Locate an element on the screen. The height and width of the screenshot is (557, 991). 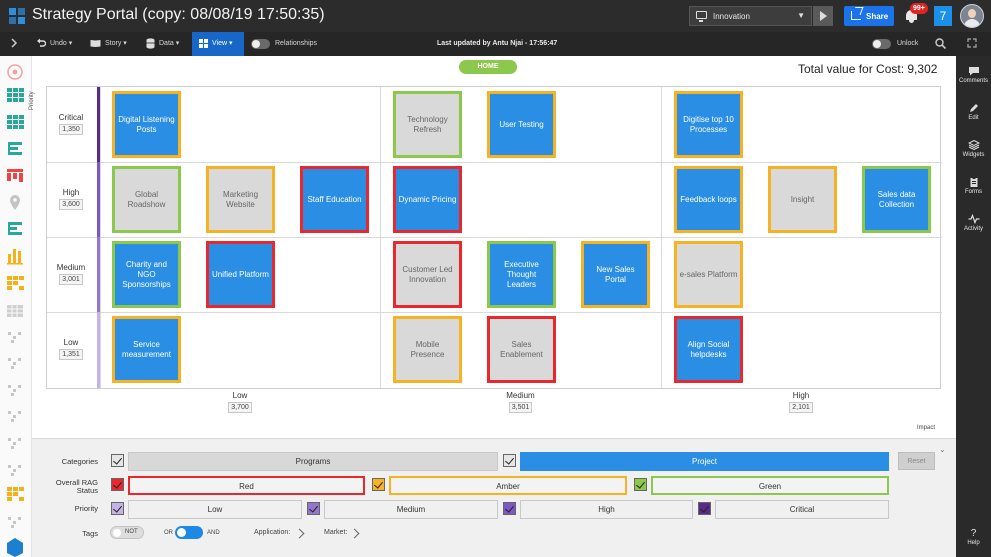
left-widget-bar is located at coordinates (16, 306).